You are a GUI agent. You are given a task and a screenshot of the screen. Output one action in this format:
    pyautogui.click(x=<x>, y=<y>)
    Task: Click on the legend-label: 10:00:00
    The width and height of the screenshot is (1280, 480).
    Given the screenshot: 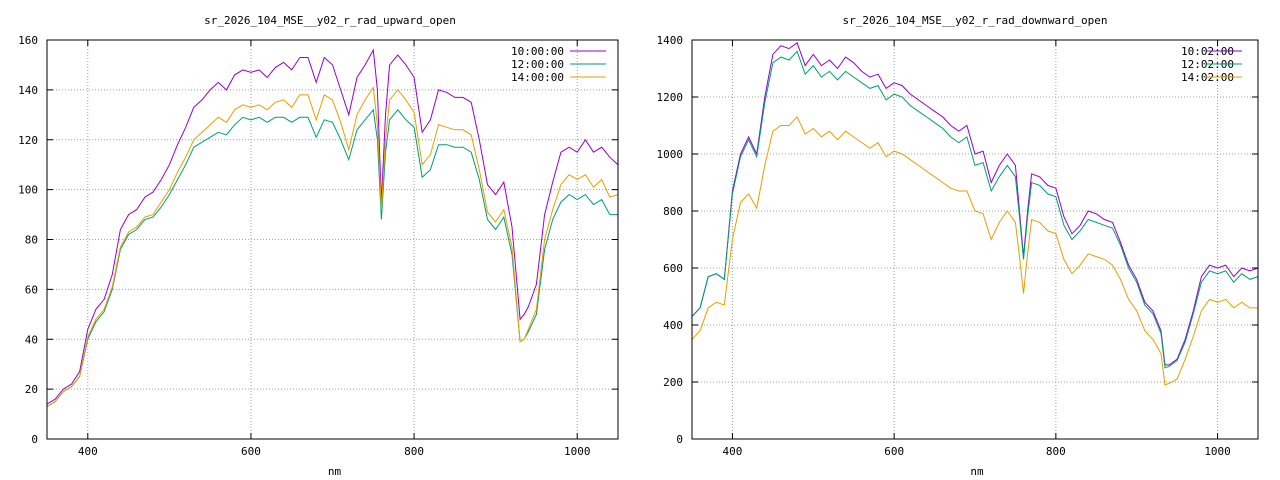 What is the action you would take?
    pyautogui.click(x=537, y=51)
    